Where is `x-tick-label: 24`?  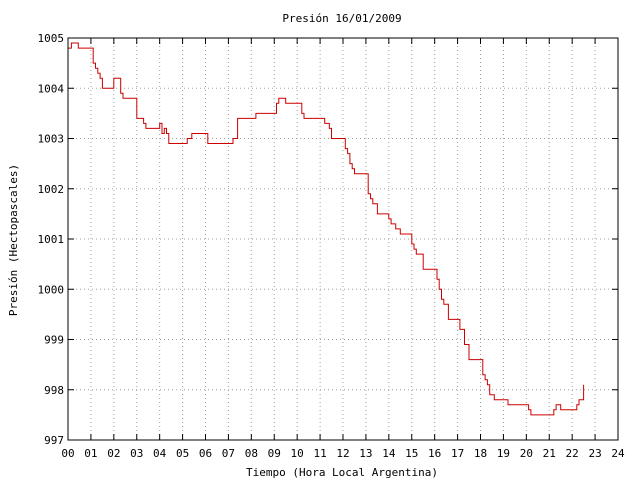 x-tick-label: 24 is located at coordinates (618, 453).